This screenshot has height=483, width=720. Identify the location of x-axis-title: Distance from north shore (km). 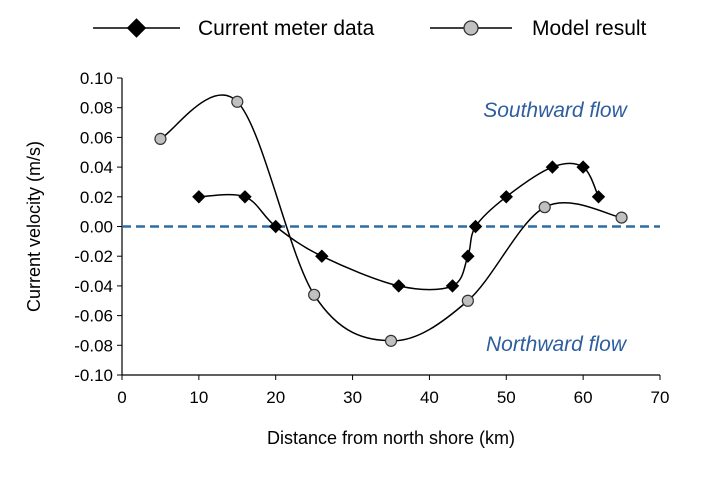
(391, 438).